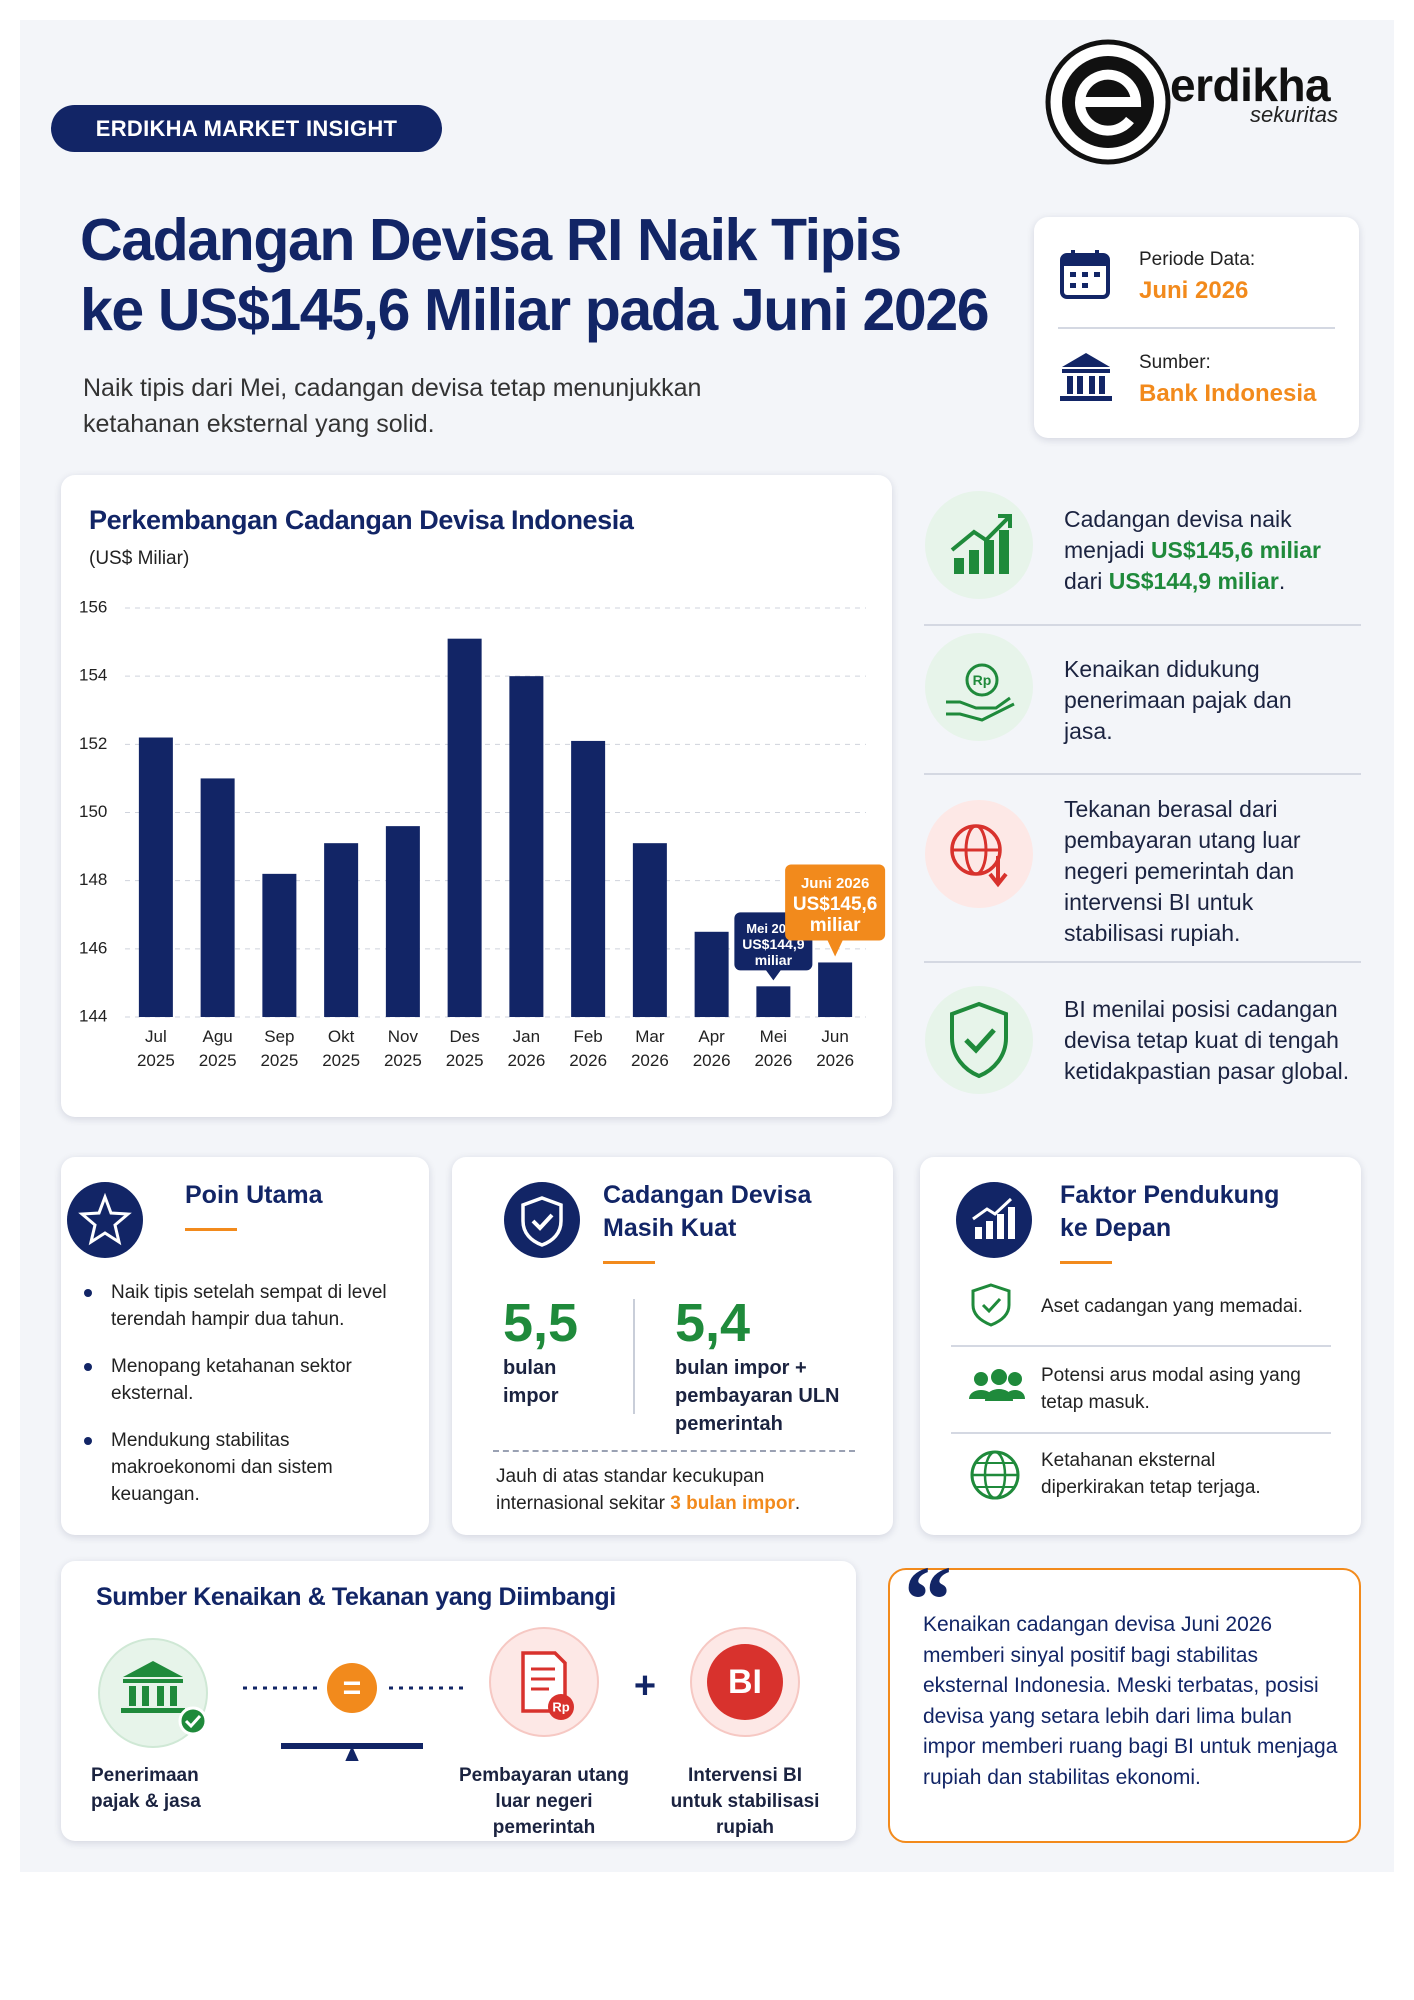  I want to click on brand-tagline: sekuritas, so click(1293, 114).